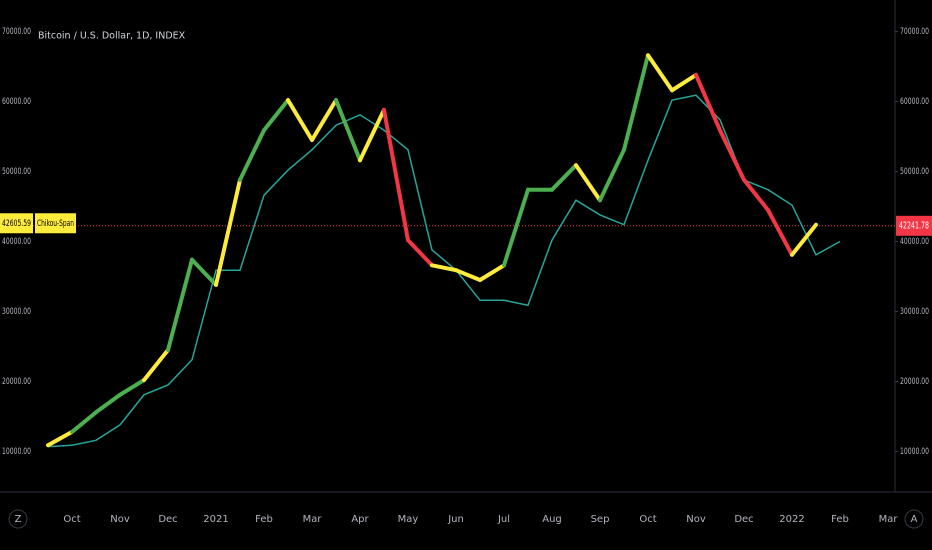 Image resolution: width=932 pixels, height=550 pixels. Describe the element at coordinates (112, 36) in the screenshot. I see `chart-title: Bitcoin / U.S. Dollar, 1D, INDEX` at that location.